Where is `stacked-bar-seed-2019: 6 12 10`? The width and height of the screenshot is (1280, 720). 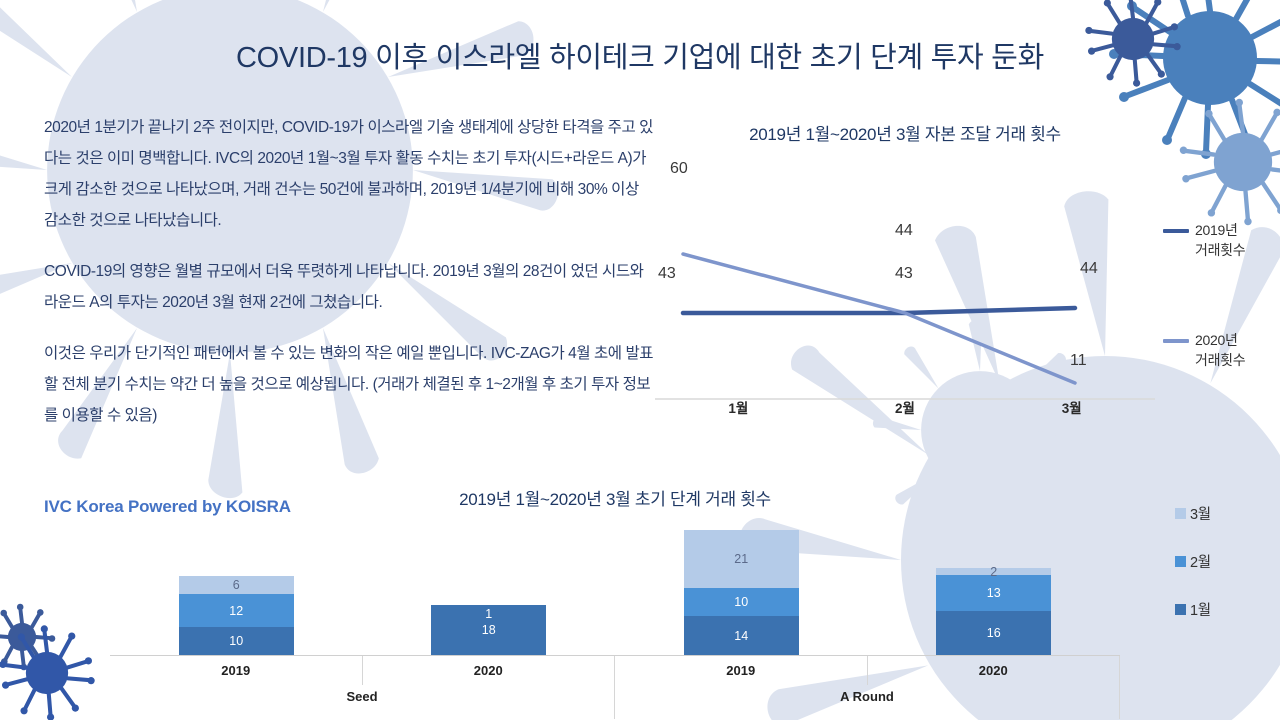
stacked-bar-seed-2019: 6 12 10 is located at coordinates (236, 615).